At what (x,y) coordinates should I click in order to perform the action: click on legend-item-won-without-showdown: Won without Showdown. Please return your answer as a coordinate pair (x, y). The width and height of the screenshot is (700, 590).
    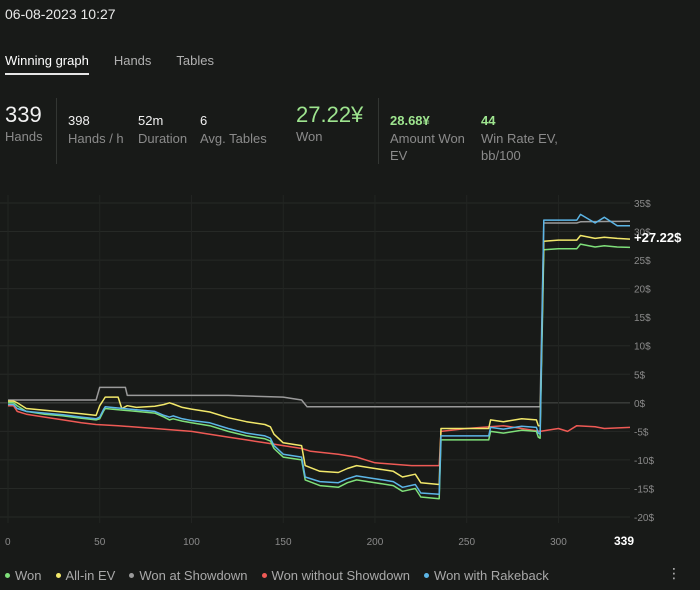
    Looking at the image, I should click on (336, 575).